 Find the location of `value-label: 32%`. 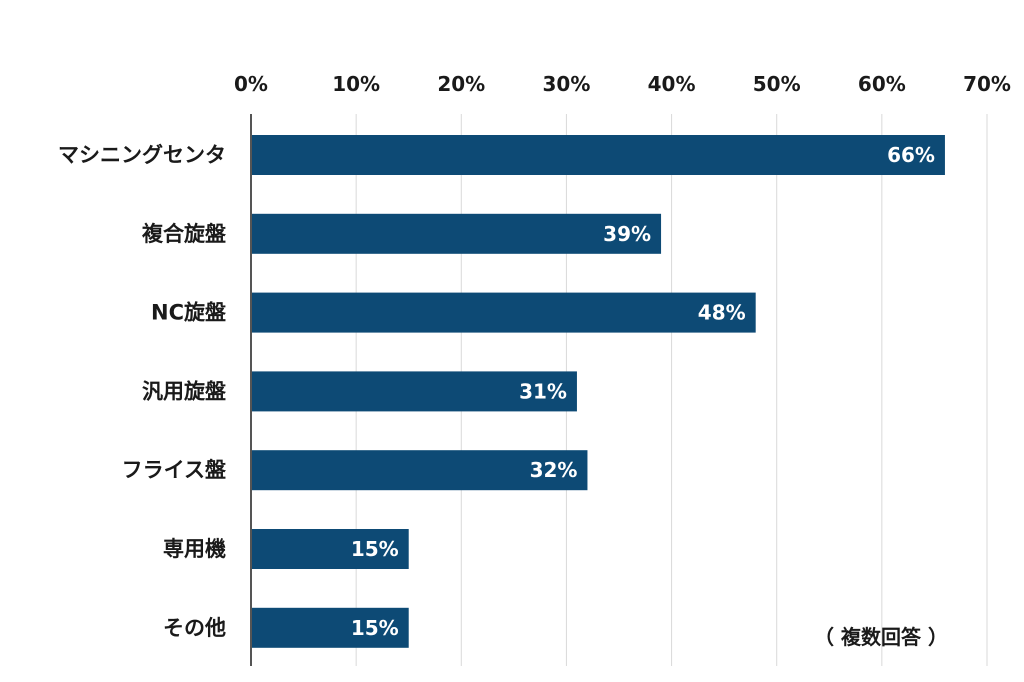

value-label: 32% is located at coordinates (554, 470).